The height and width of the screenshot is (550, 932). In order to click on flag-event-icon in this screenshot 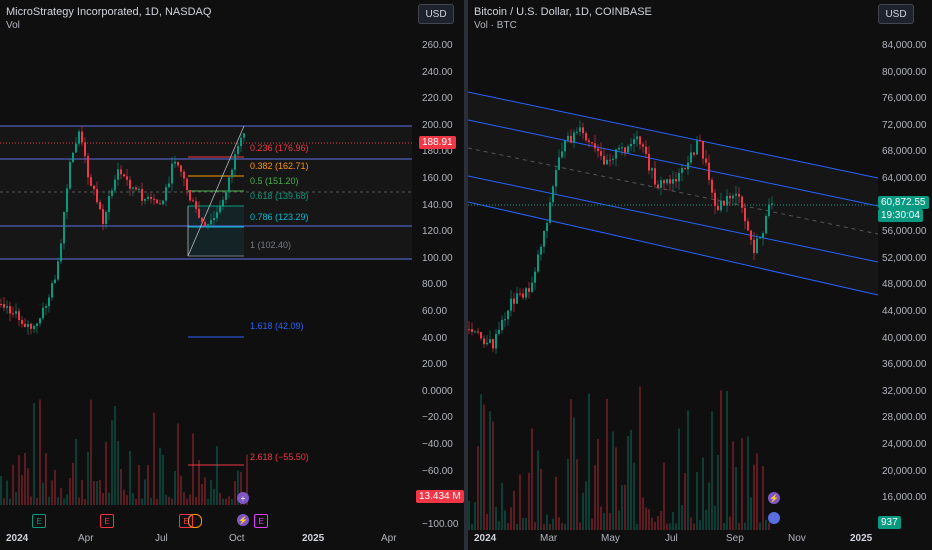, I will do `click(774, 518)`.